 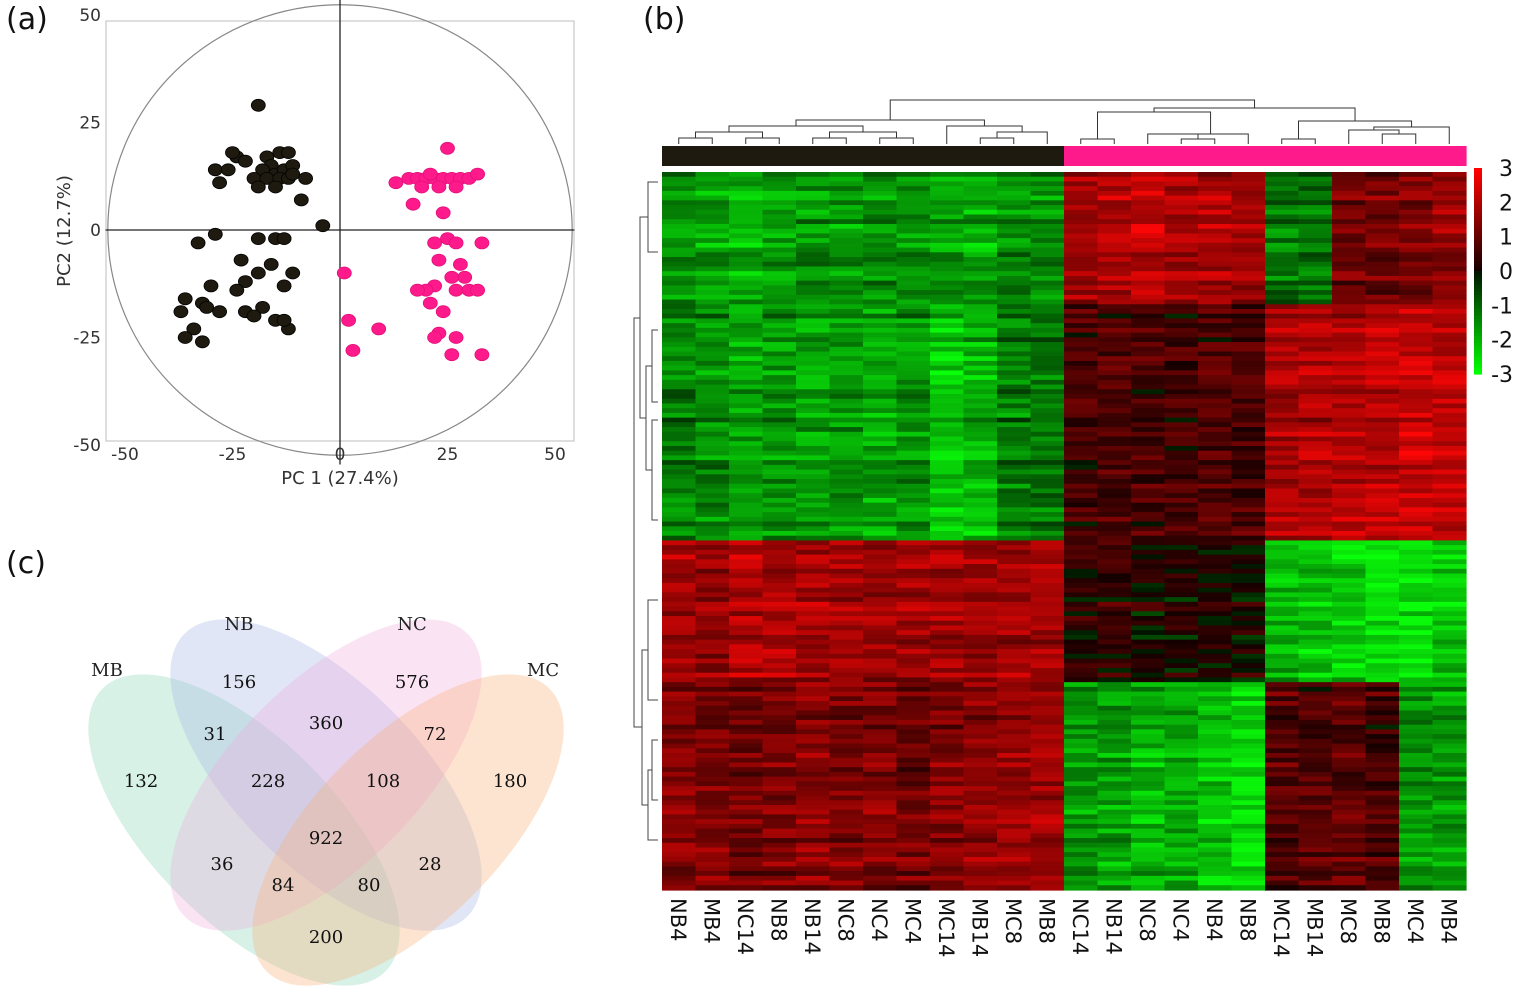 I want to click on colorbar-segment, so click(x=1478, y=259).